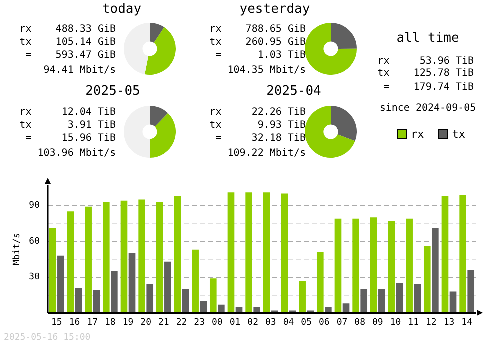 The image size is (500, 348). What do you see at coordinates (217, 323) in the screenshot?
I see `x-tick-label: 00` at bounding box center [217, 323].